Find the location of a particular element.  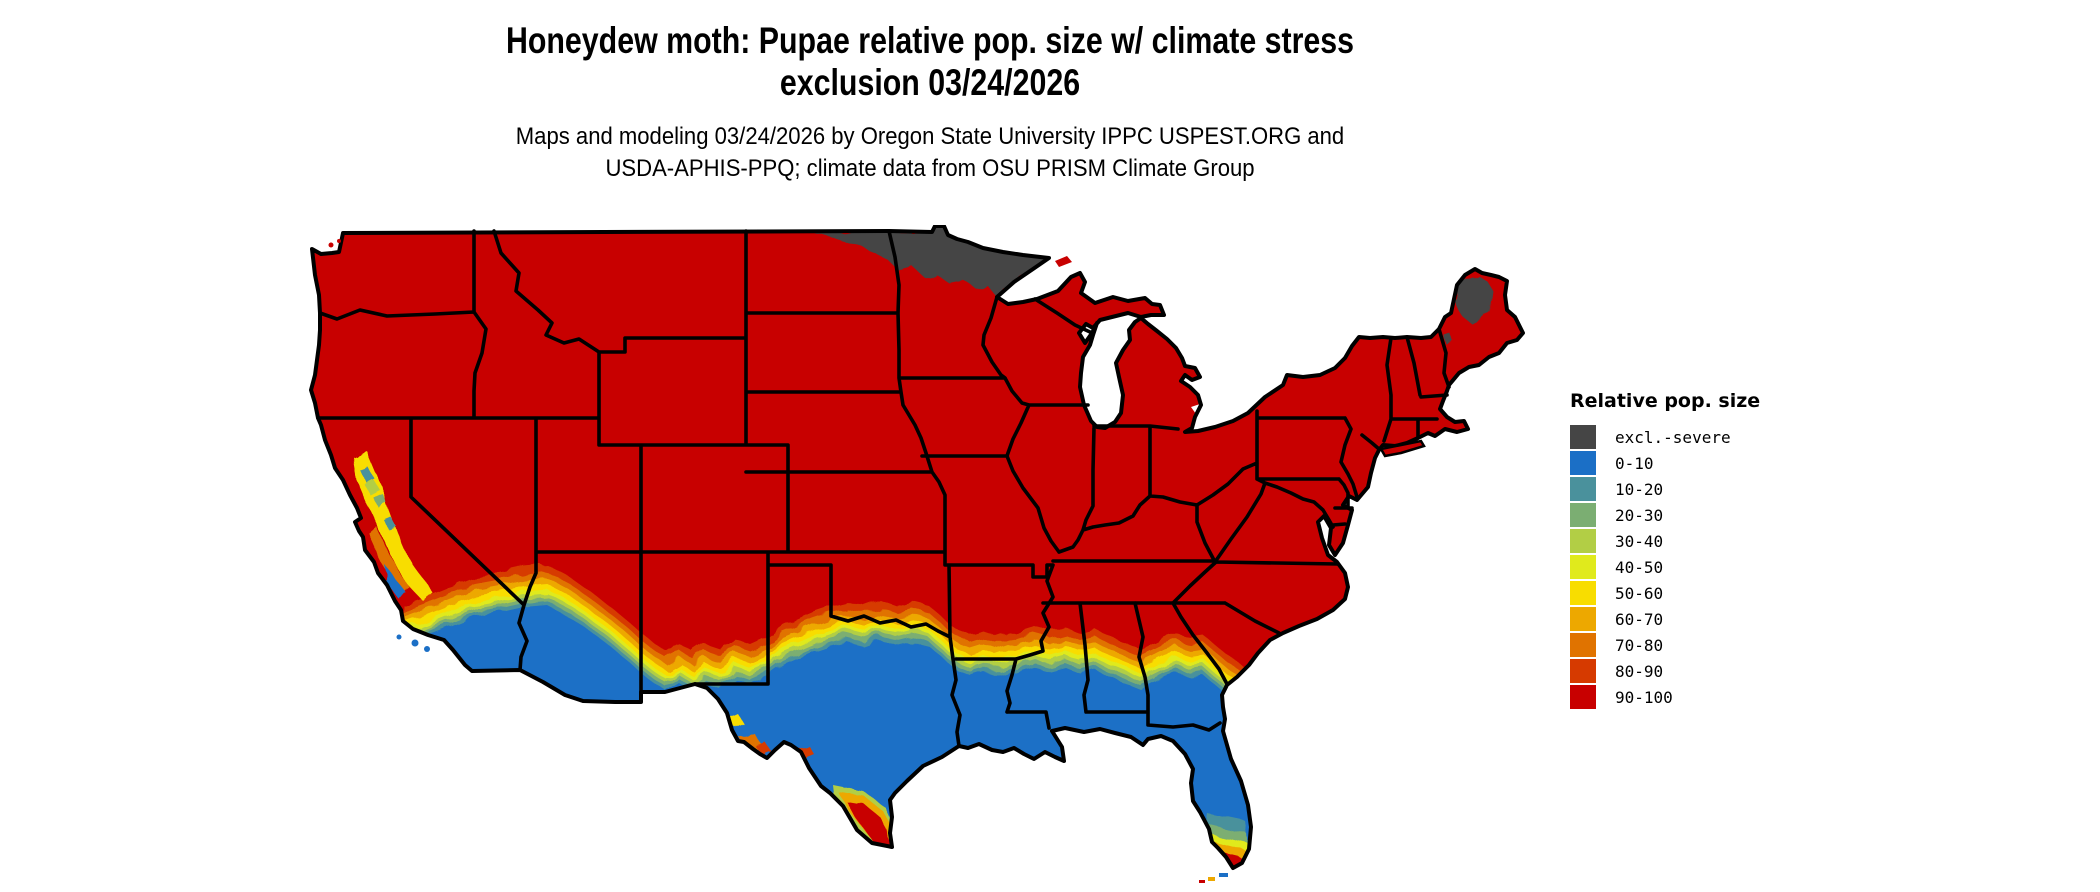

long-island is located at coordinates (1402, 448).